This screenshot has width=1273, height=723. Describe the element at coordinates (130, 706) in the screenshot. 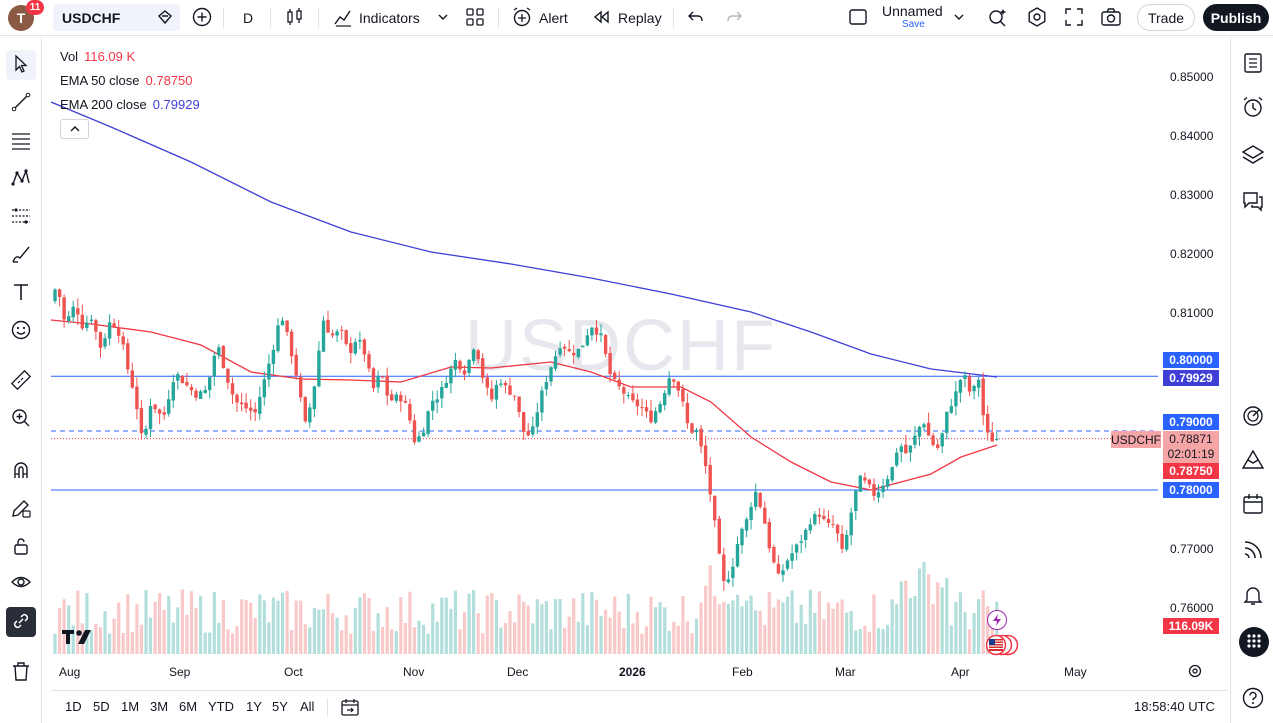

I see `range-1m: 1M` at that location.